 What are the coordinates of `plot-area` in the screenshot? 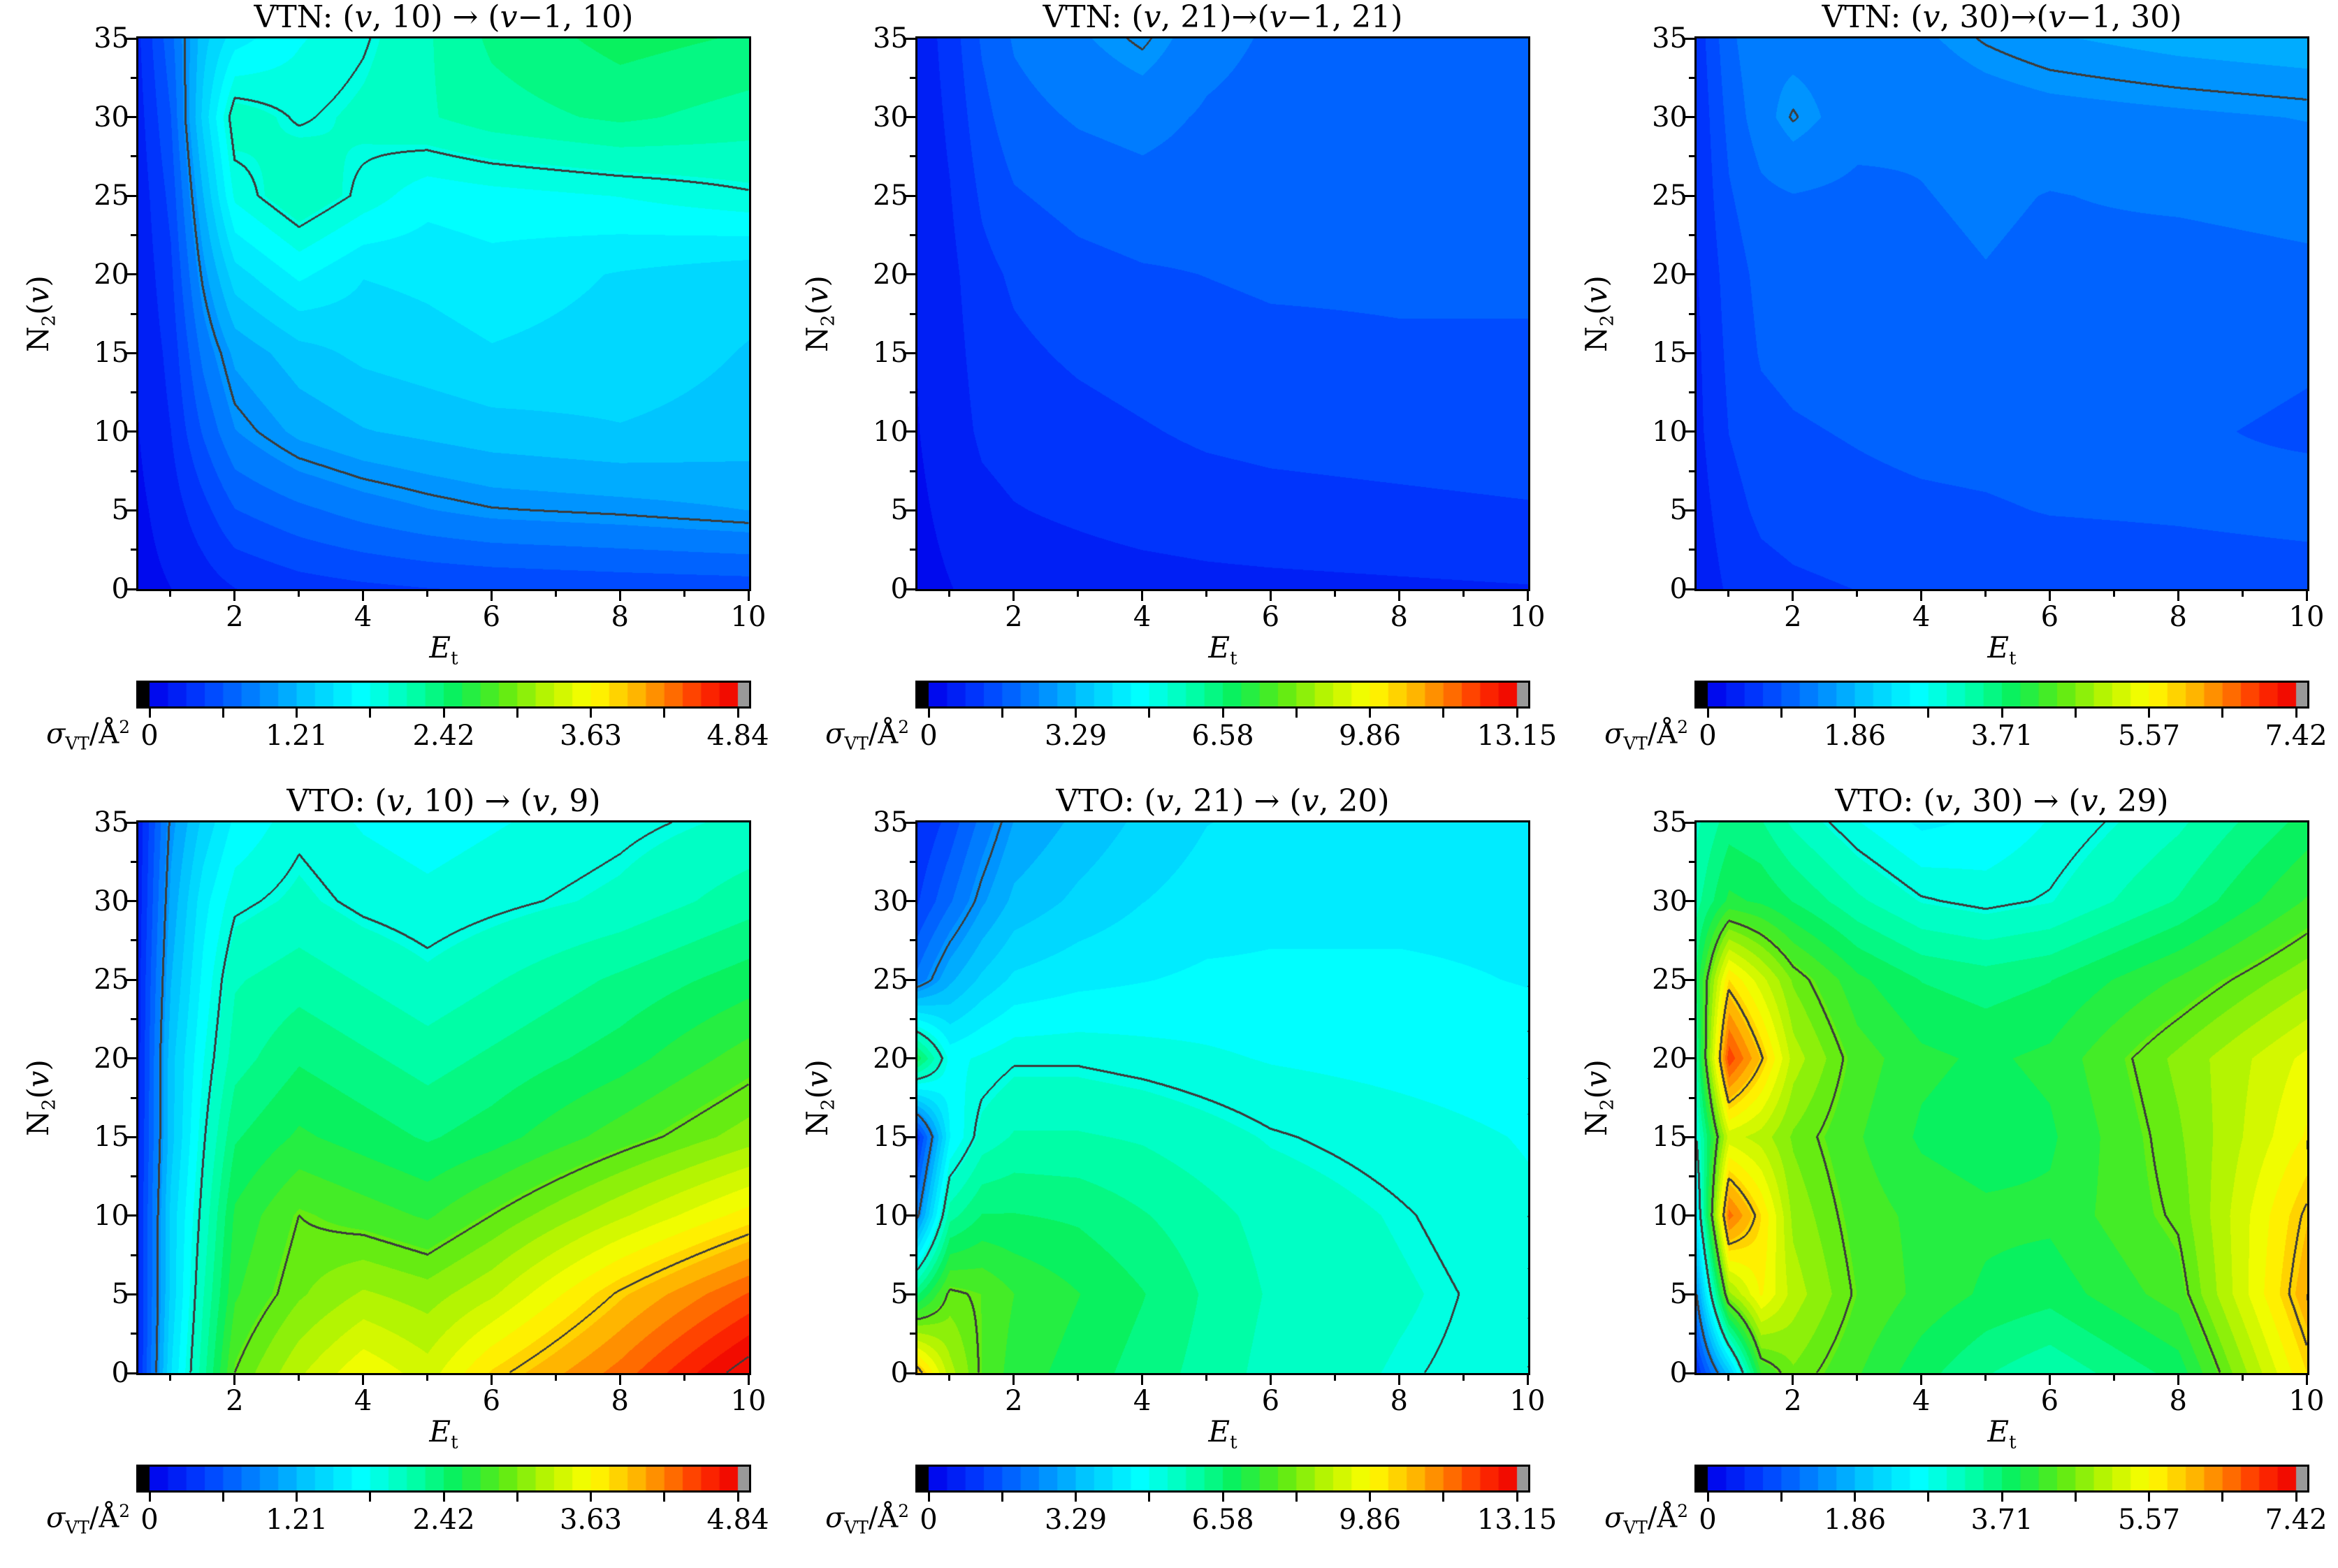 It's located at (1223, 1097).